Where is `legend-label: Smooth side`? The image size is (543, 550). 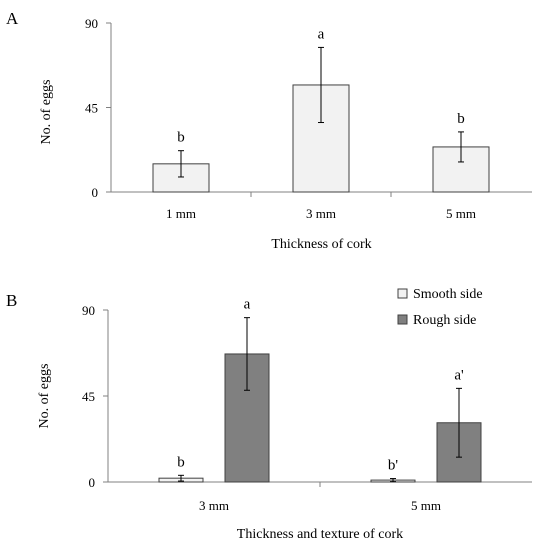 legend-label: Smooth side is located at coordinates (448, 294).